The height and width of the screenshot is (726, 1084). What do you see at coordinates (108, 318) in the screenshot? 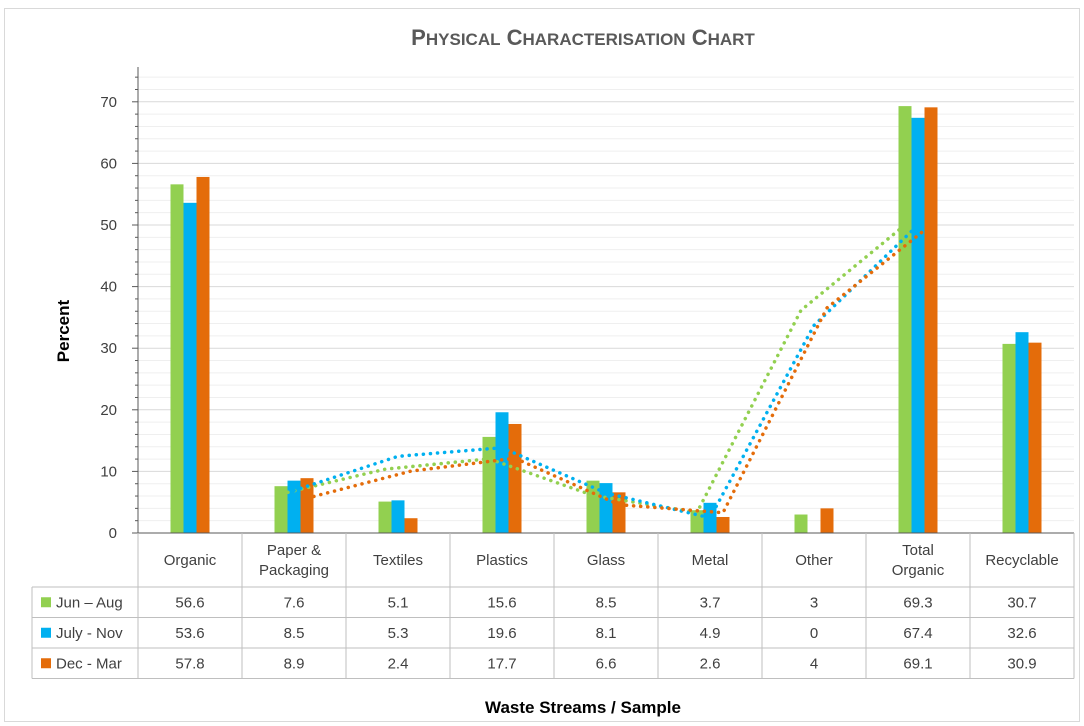
I see `y-axis-ticks: 0 10 20 30 40 50 60 70` at bounding box center [108, 318].